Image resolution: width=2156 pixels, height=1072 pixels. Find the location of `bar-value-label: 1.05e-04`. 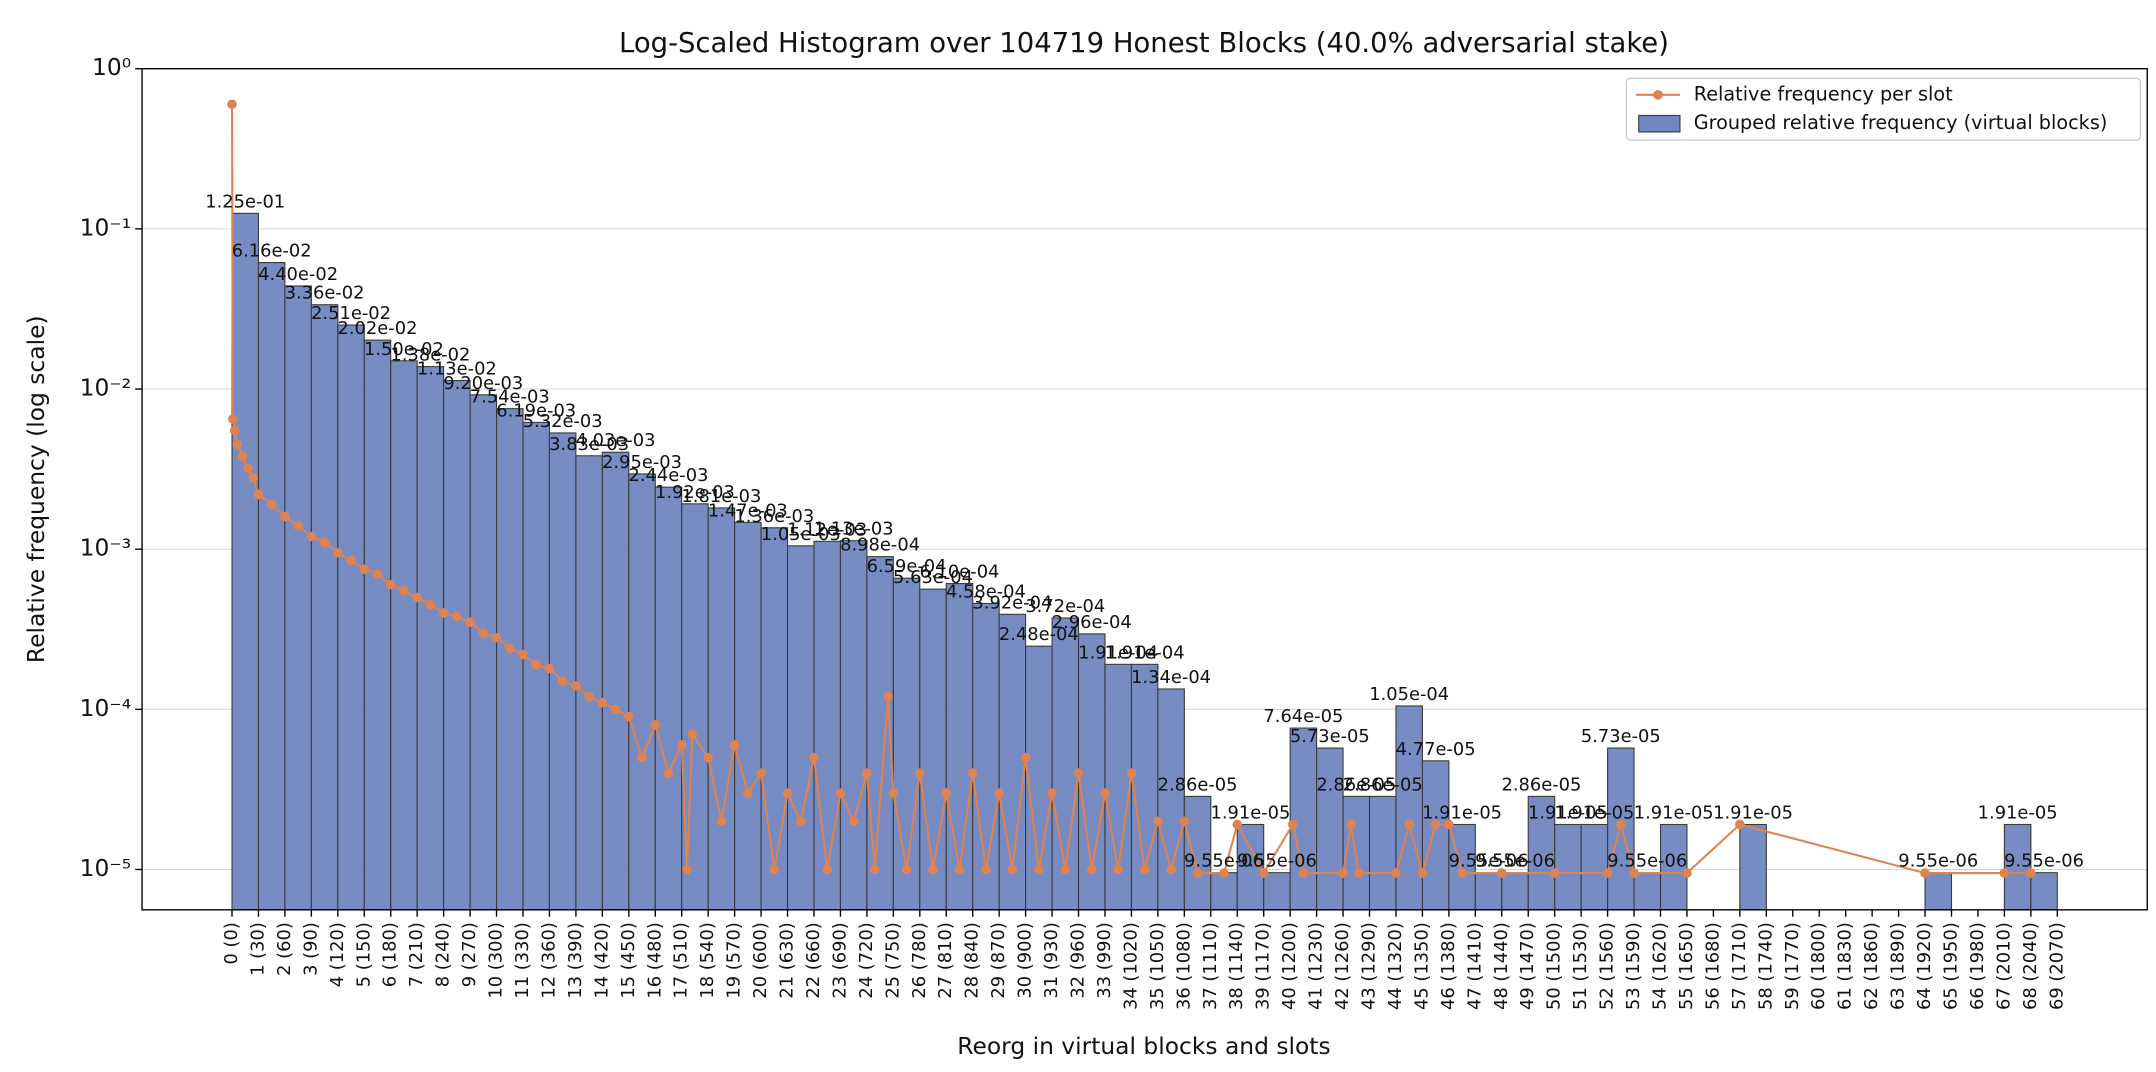

bar-value-label: 1.05e-04 is located at coordinates (1409, 694).